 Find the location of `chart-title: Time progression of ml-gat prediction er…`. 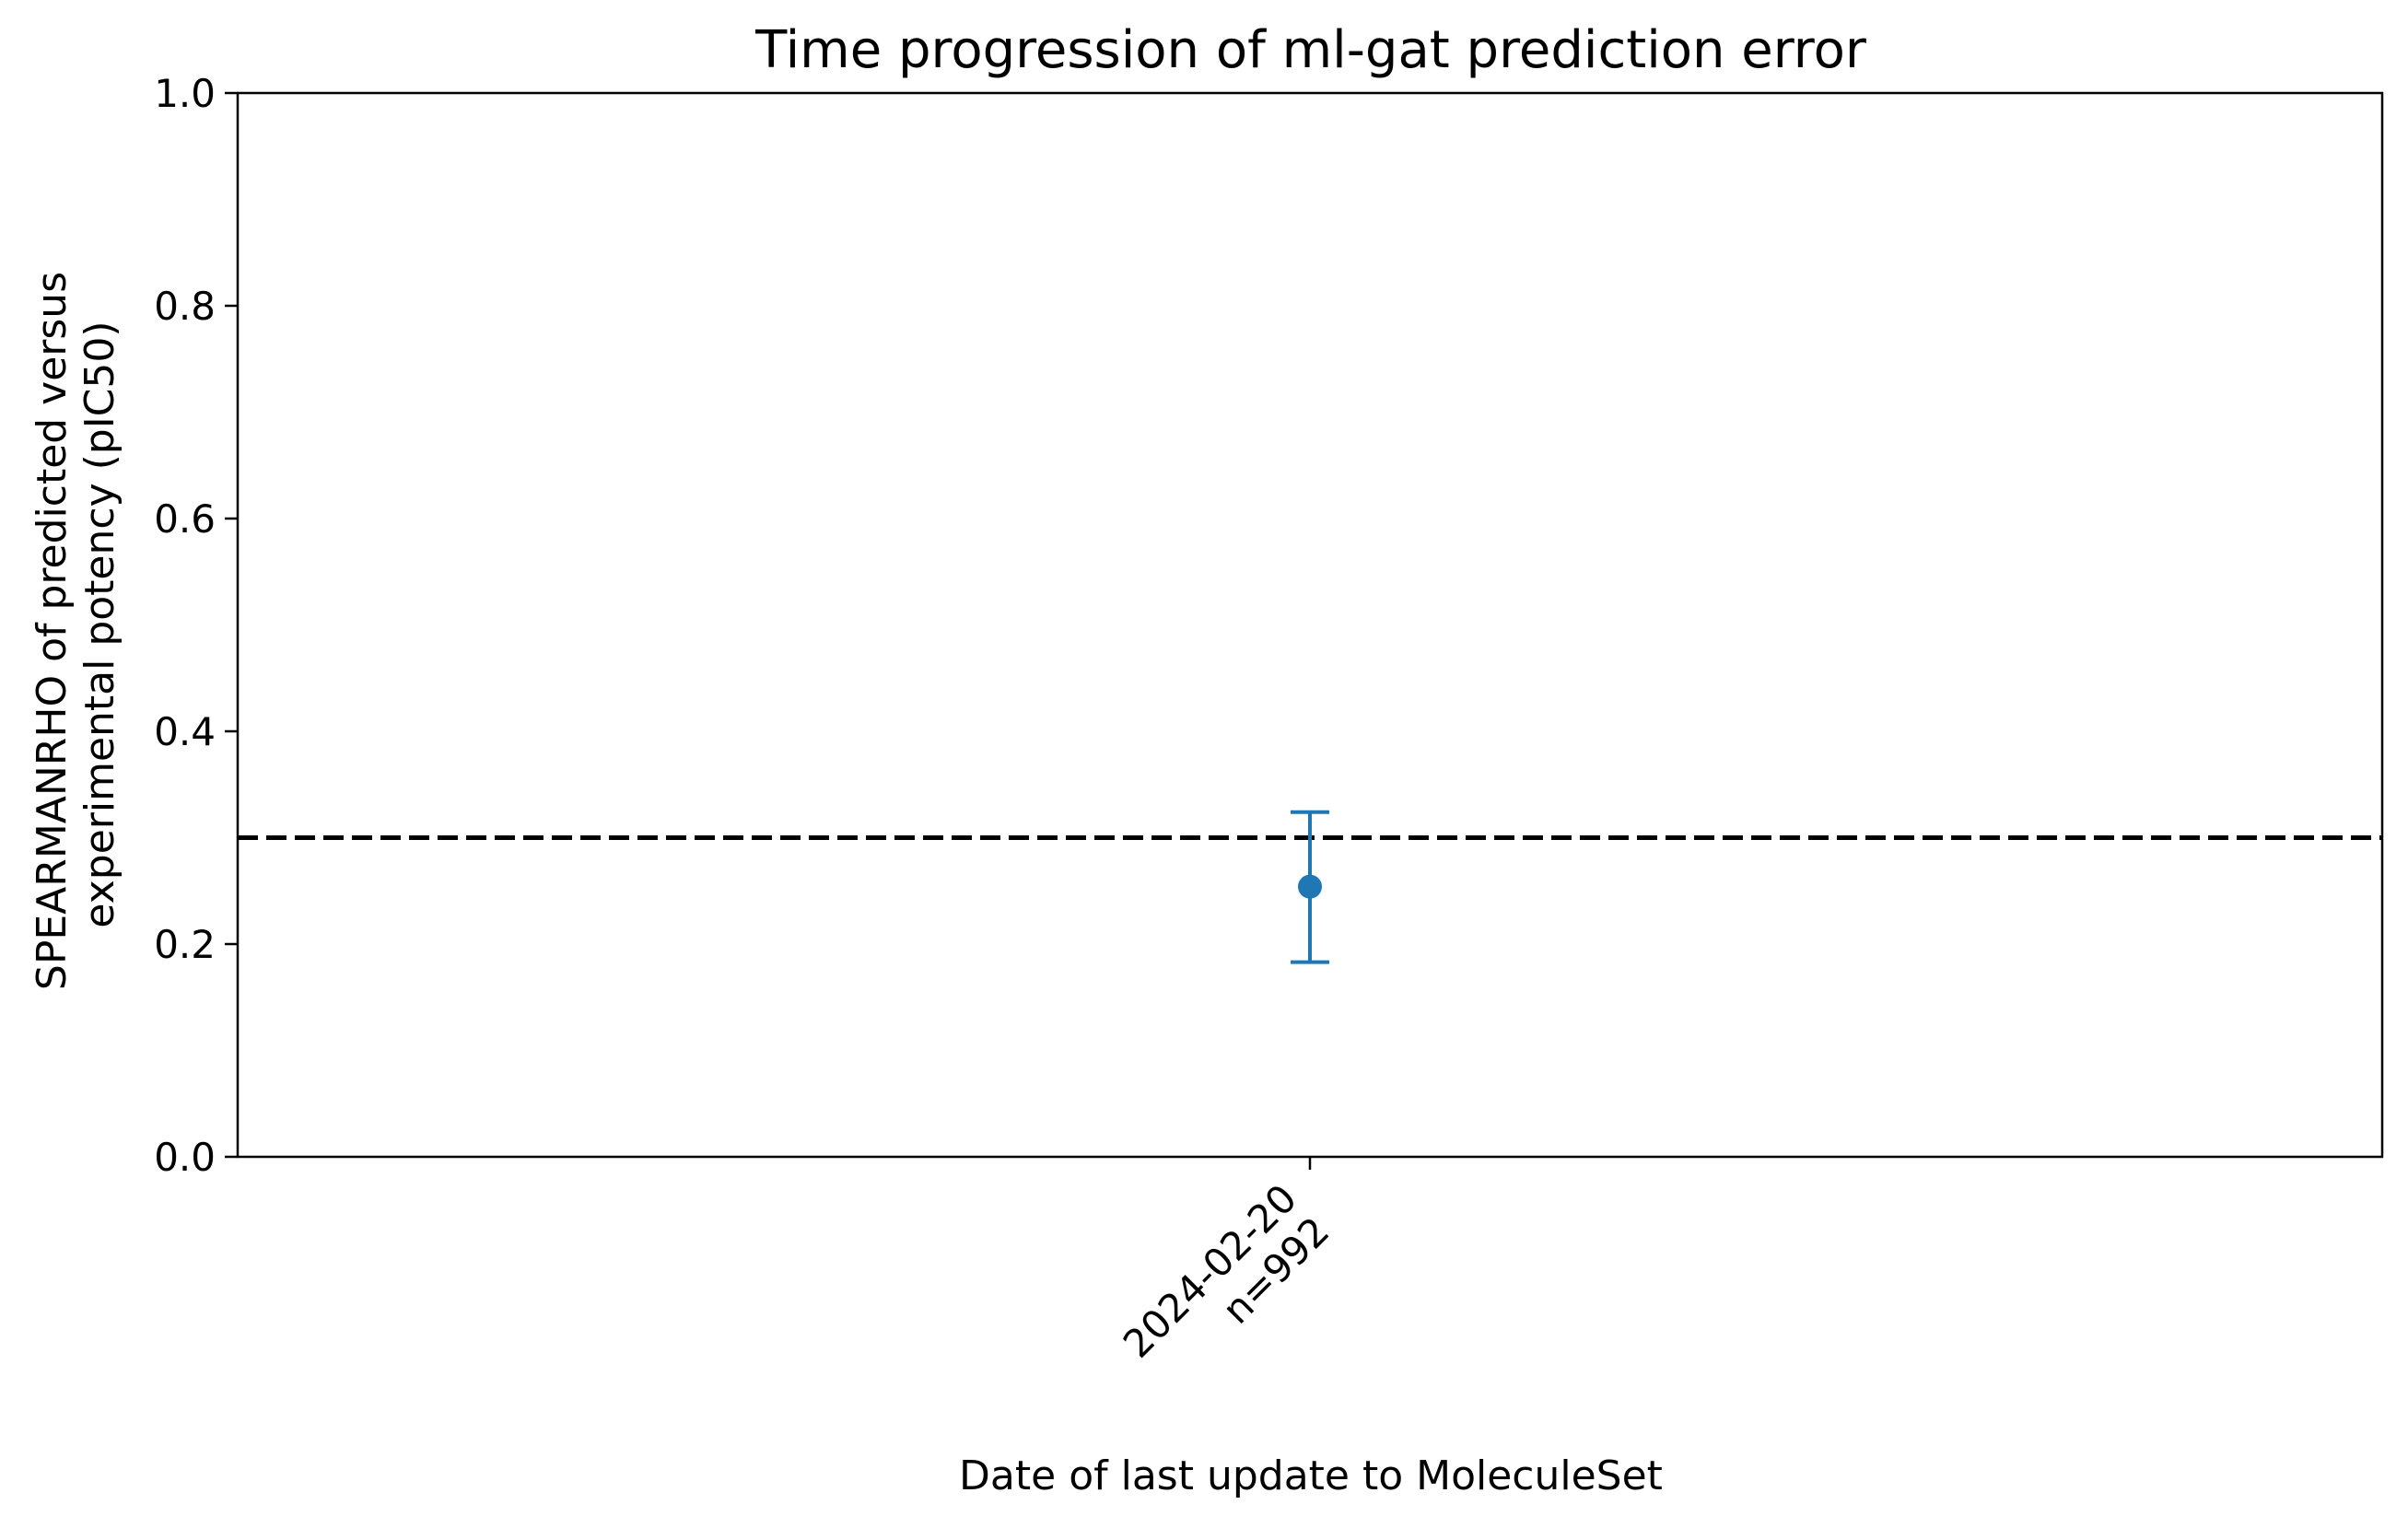

chart-title: Time progression of ml-gat prediction er… is located at coordinates (1311, 50).